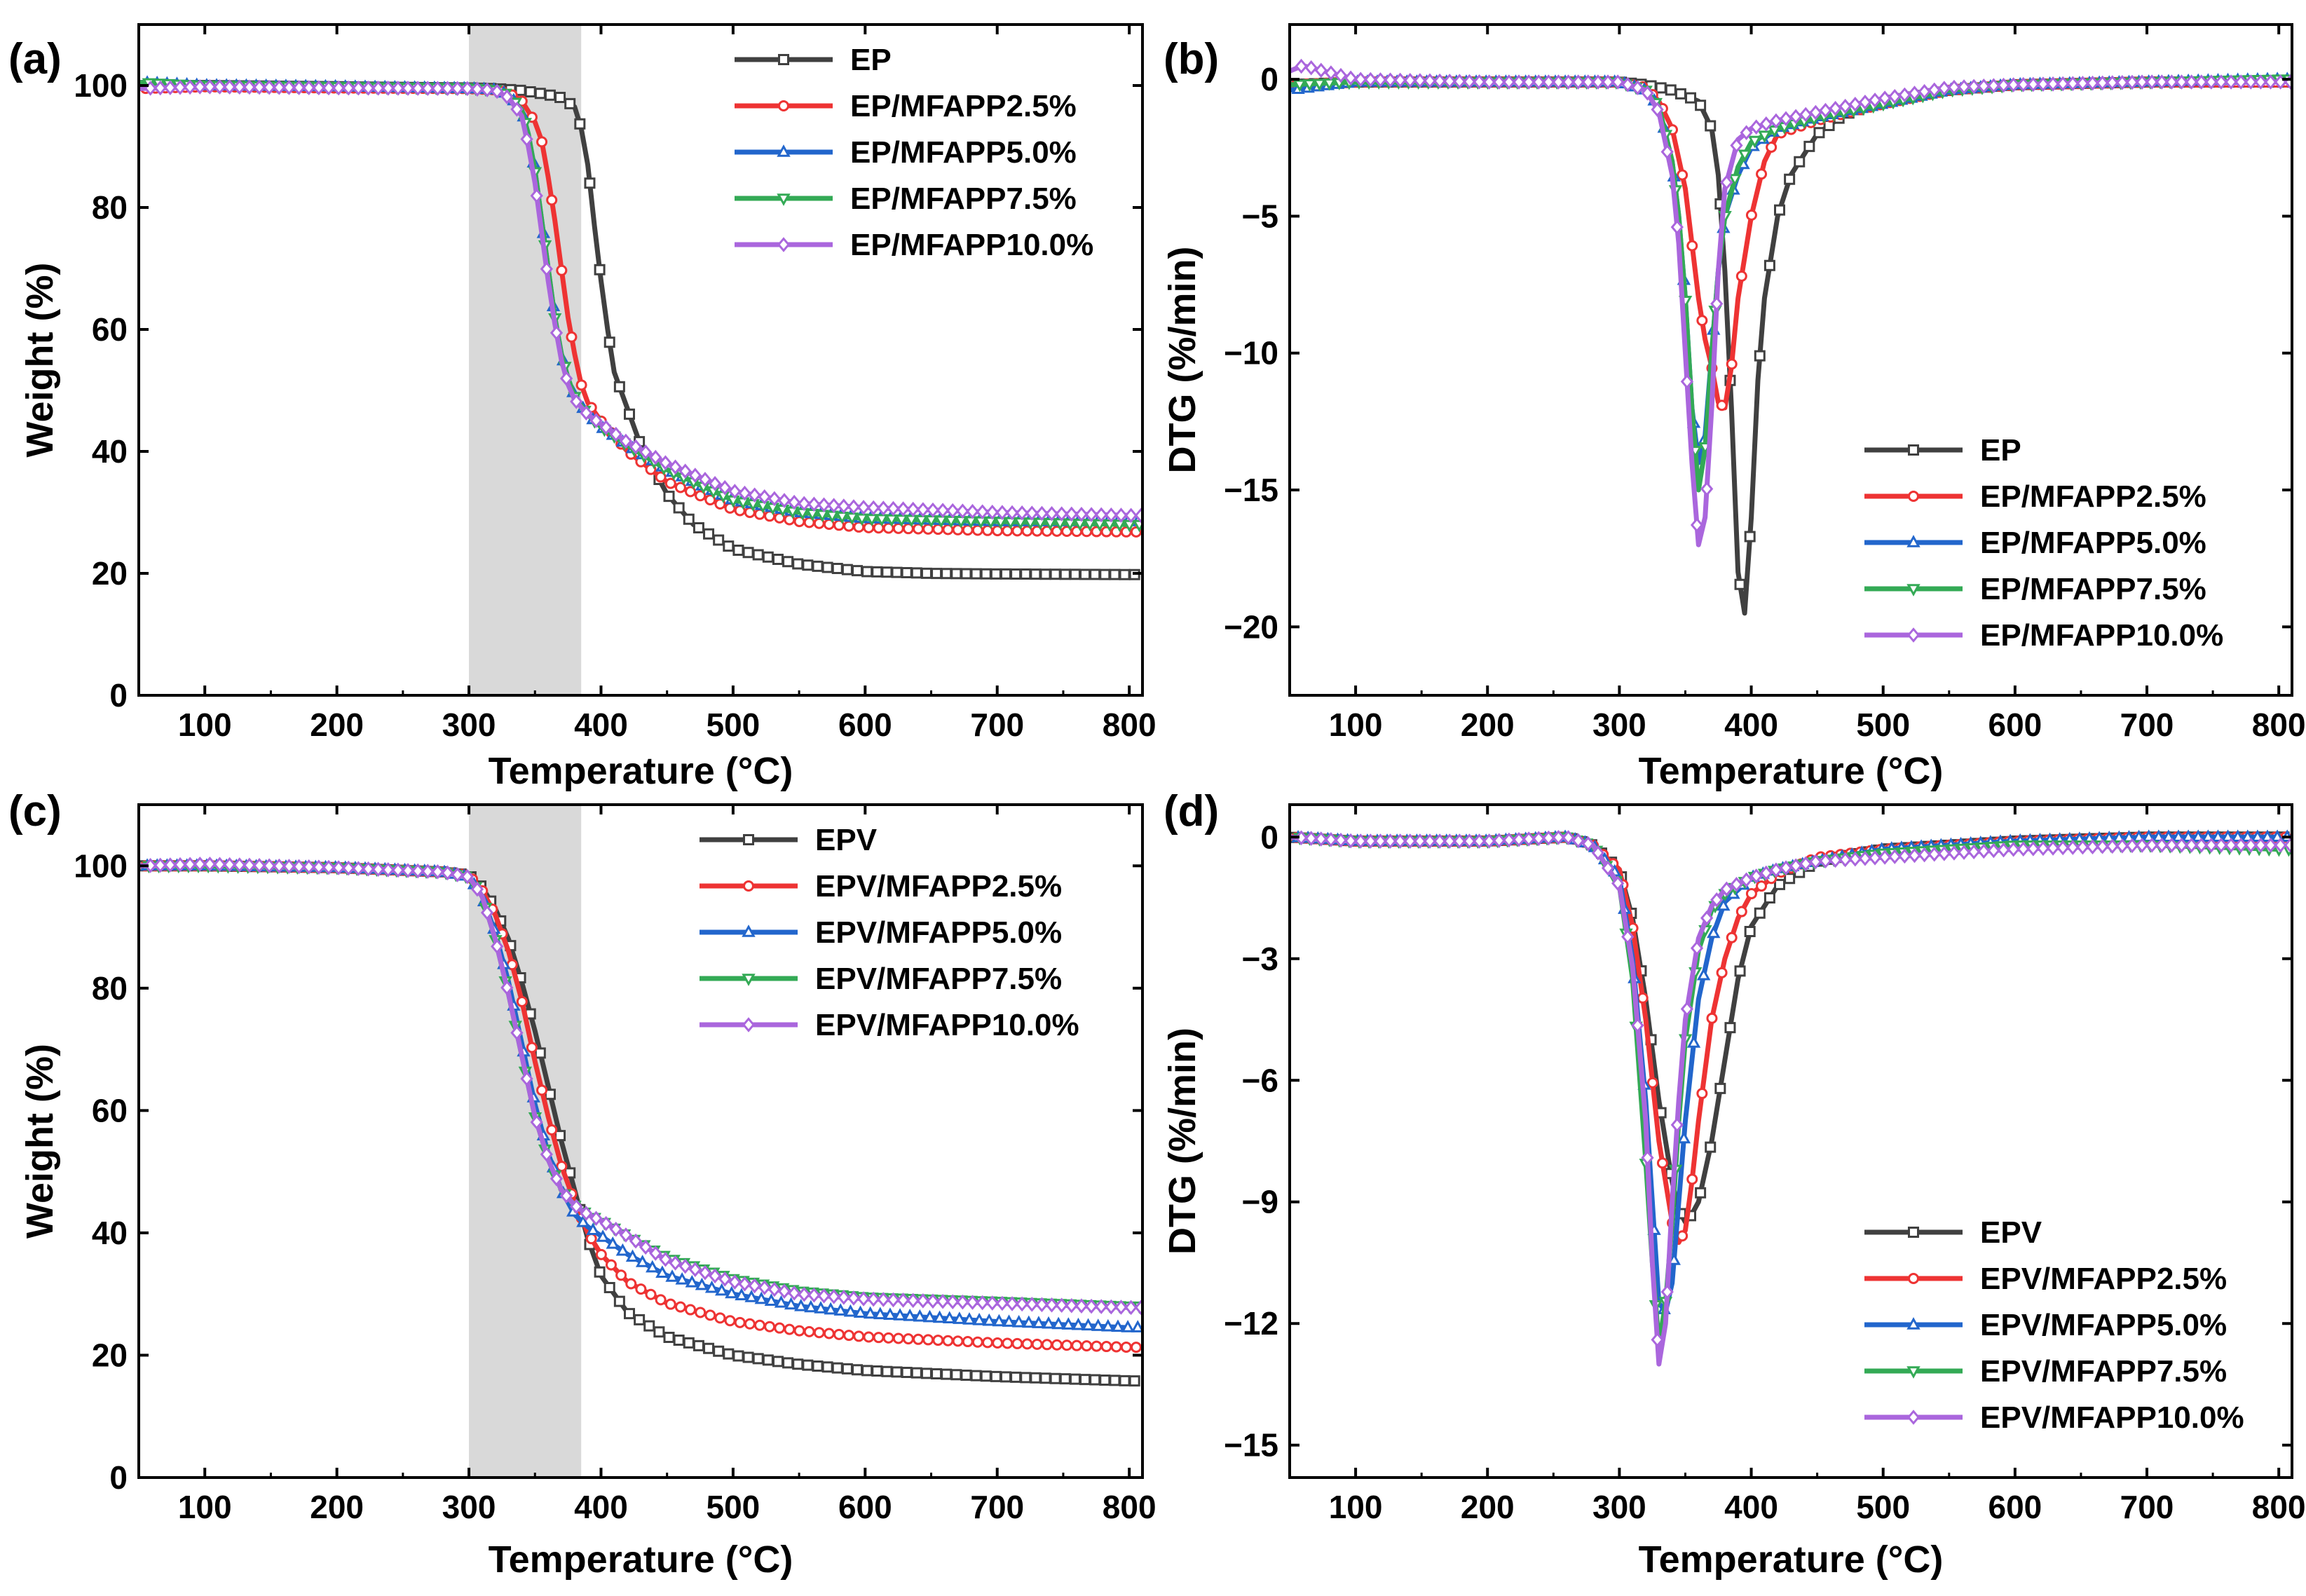 This screenshot has width=2306, height=1596. What do you see at coordinates (1191, 811) in the screenshot?
I see `panel-label: (d)` at bounding box center [1191, 811].